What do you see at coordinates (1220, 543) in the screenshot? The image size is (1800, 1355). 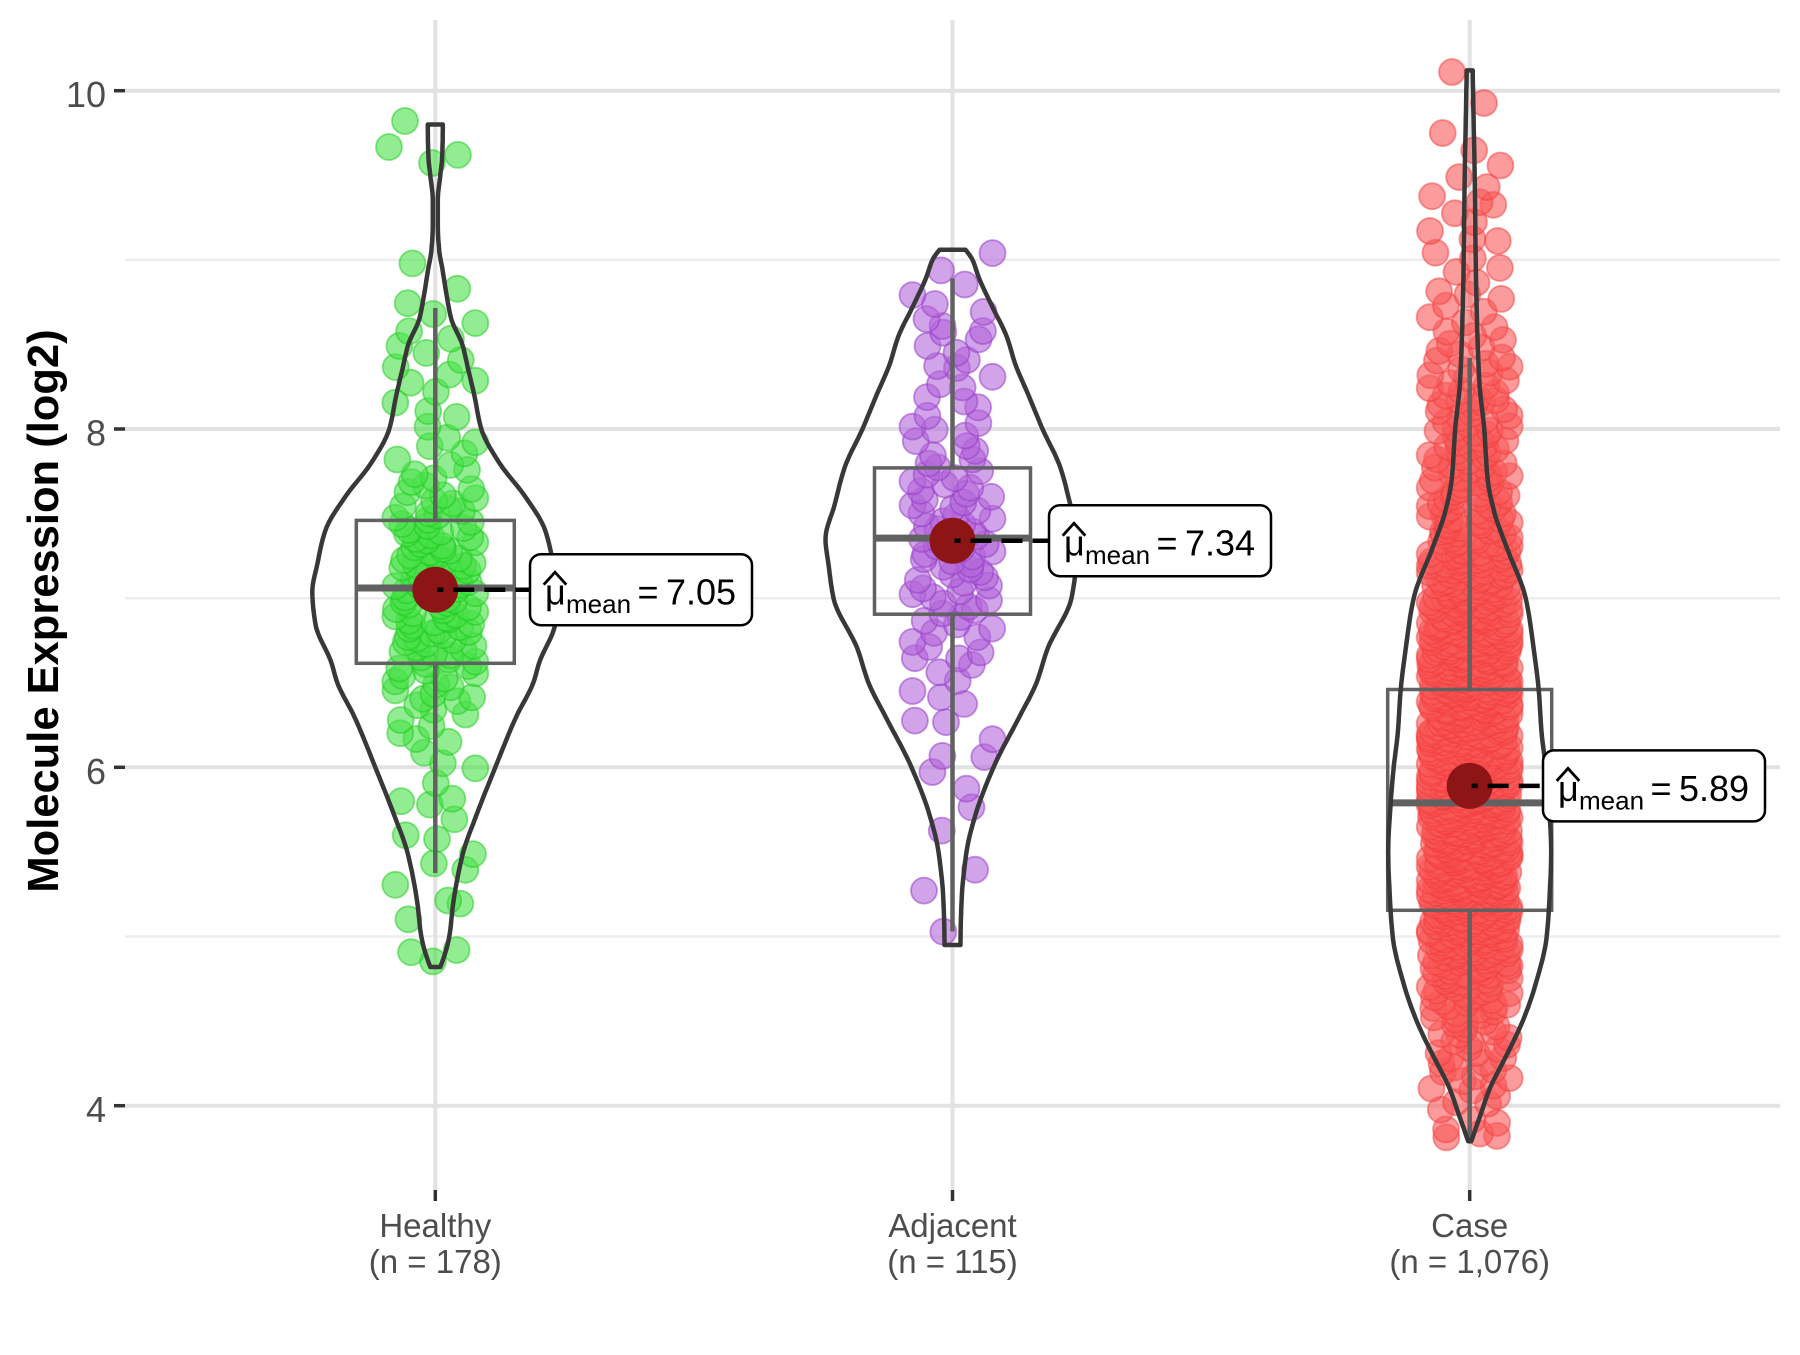 I see `svg-text: 7.34` at bounding box center [1220, 543].